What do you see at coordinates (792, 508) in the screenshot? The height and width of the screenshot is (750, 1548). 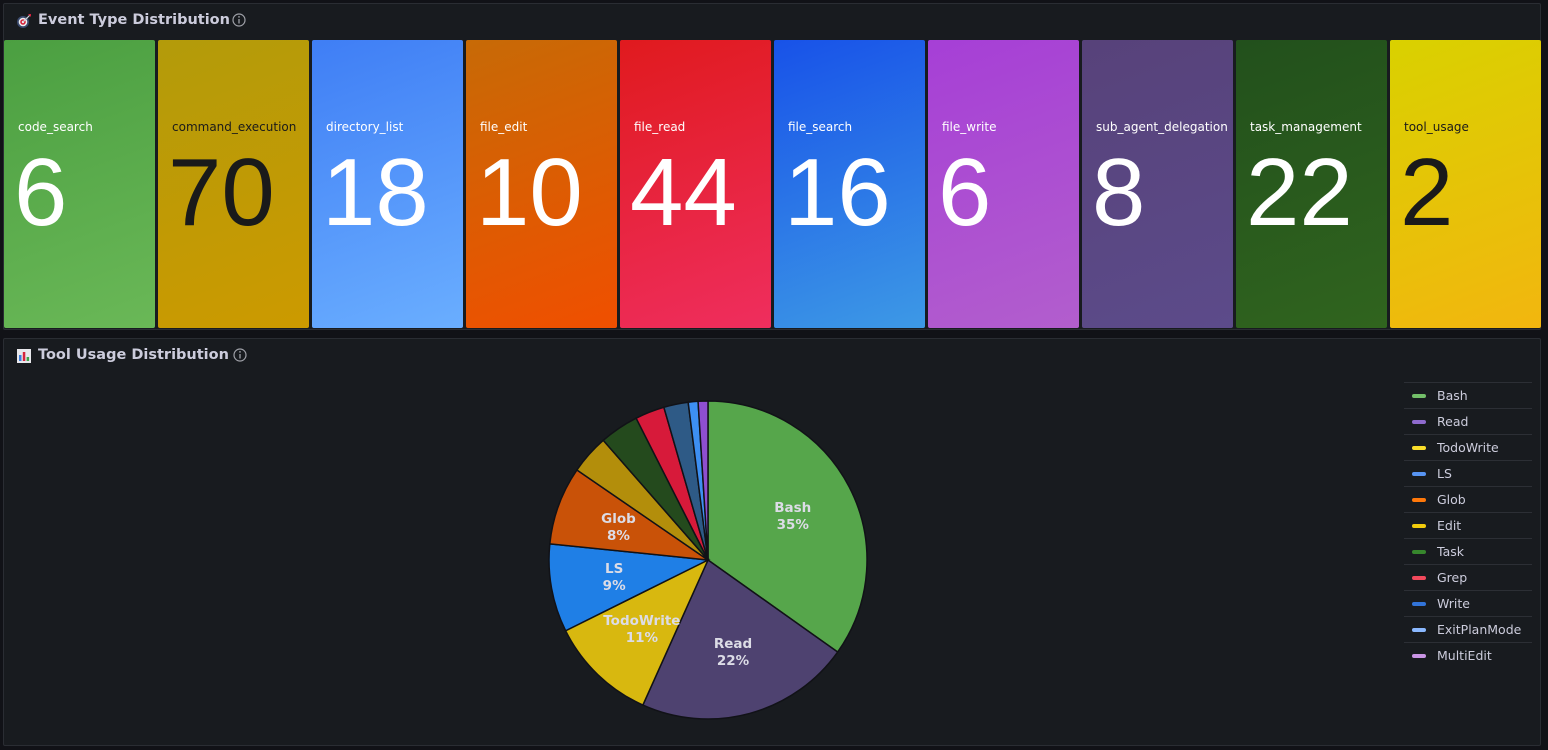 I see `pie-label-name: Bash` at bounding box center [792, 508].